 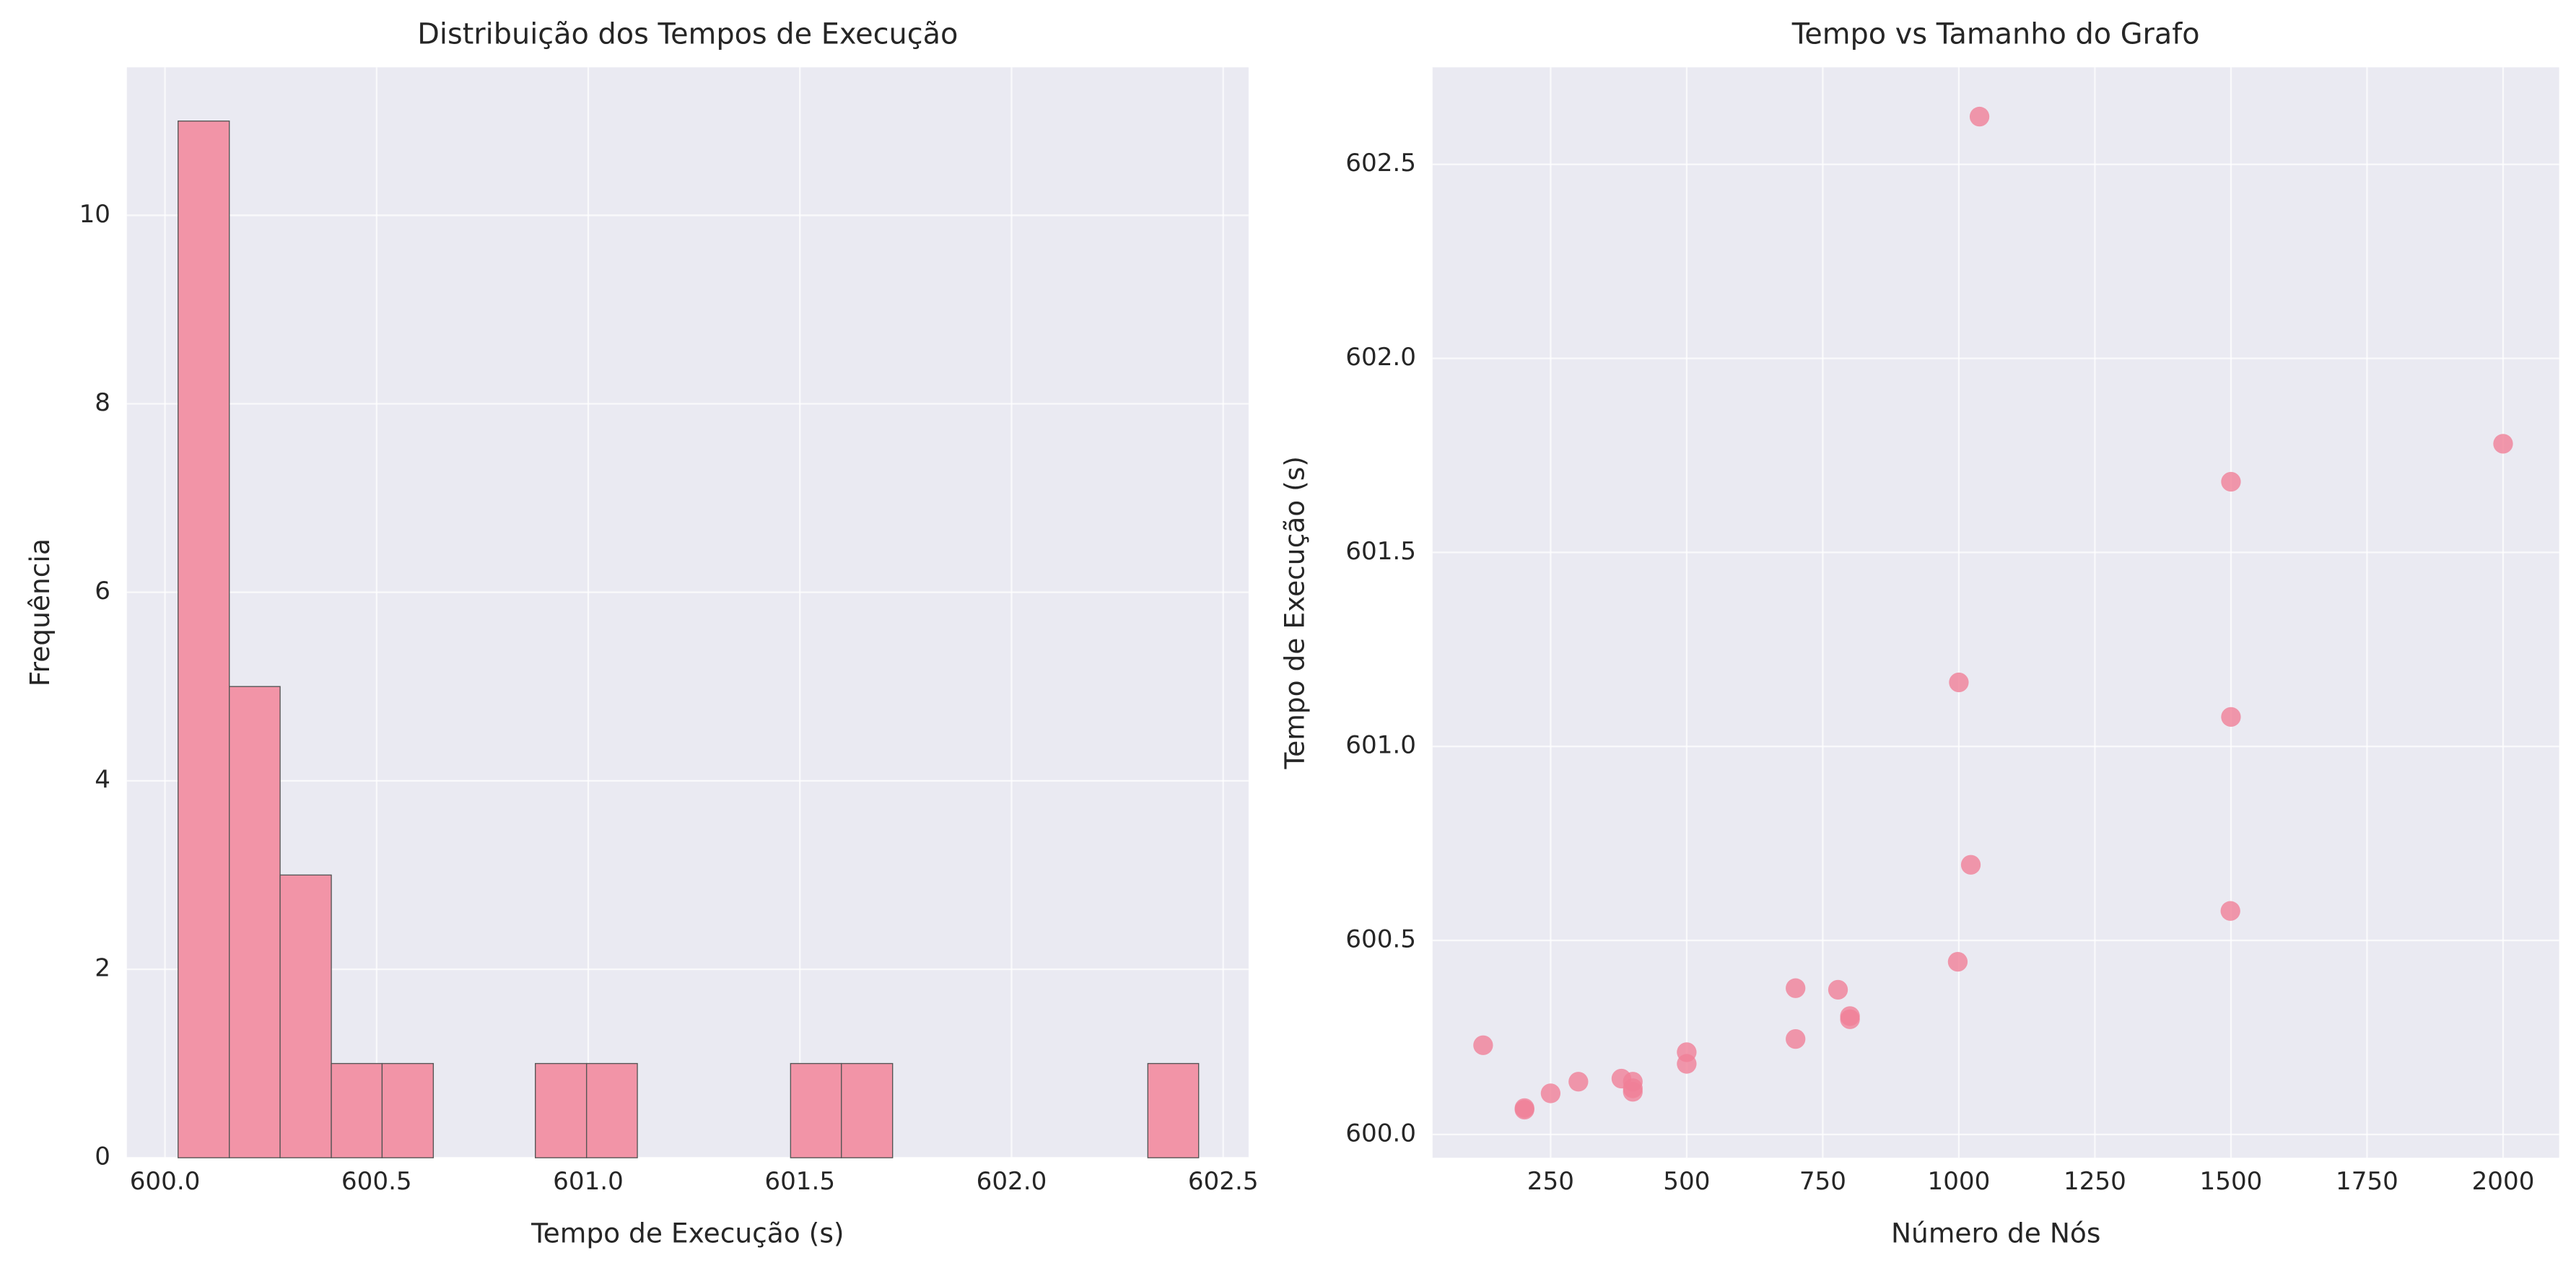 What do you see at coordinates (1012, 1181) in the screenshot?
I see `x-tick-label: 602.0` at bounding box center [1012, 1181].